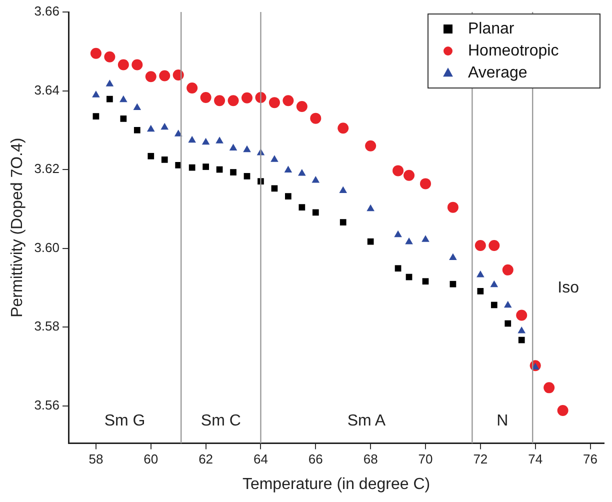 The image size is (612, 502). Describe the element at coordinates (125, 421) in the screenshot. I see `annotation: Sm G` at that location.